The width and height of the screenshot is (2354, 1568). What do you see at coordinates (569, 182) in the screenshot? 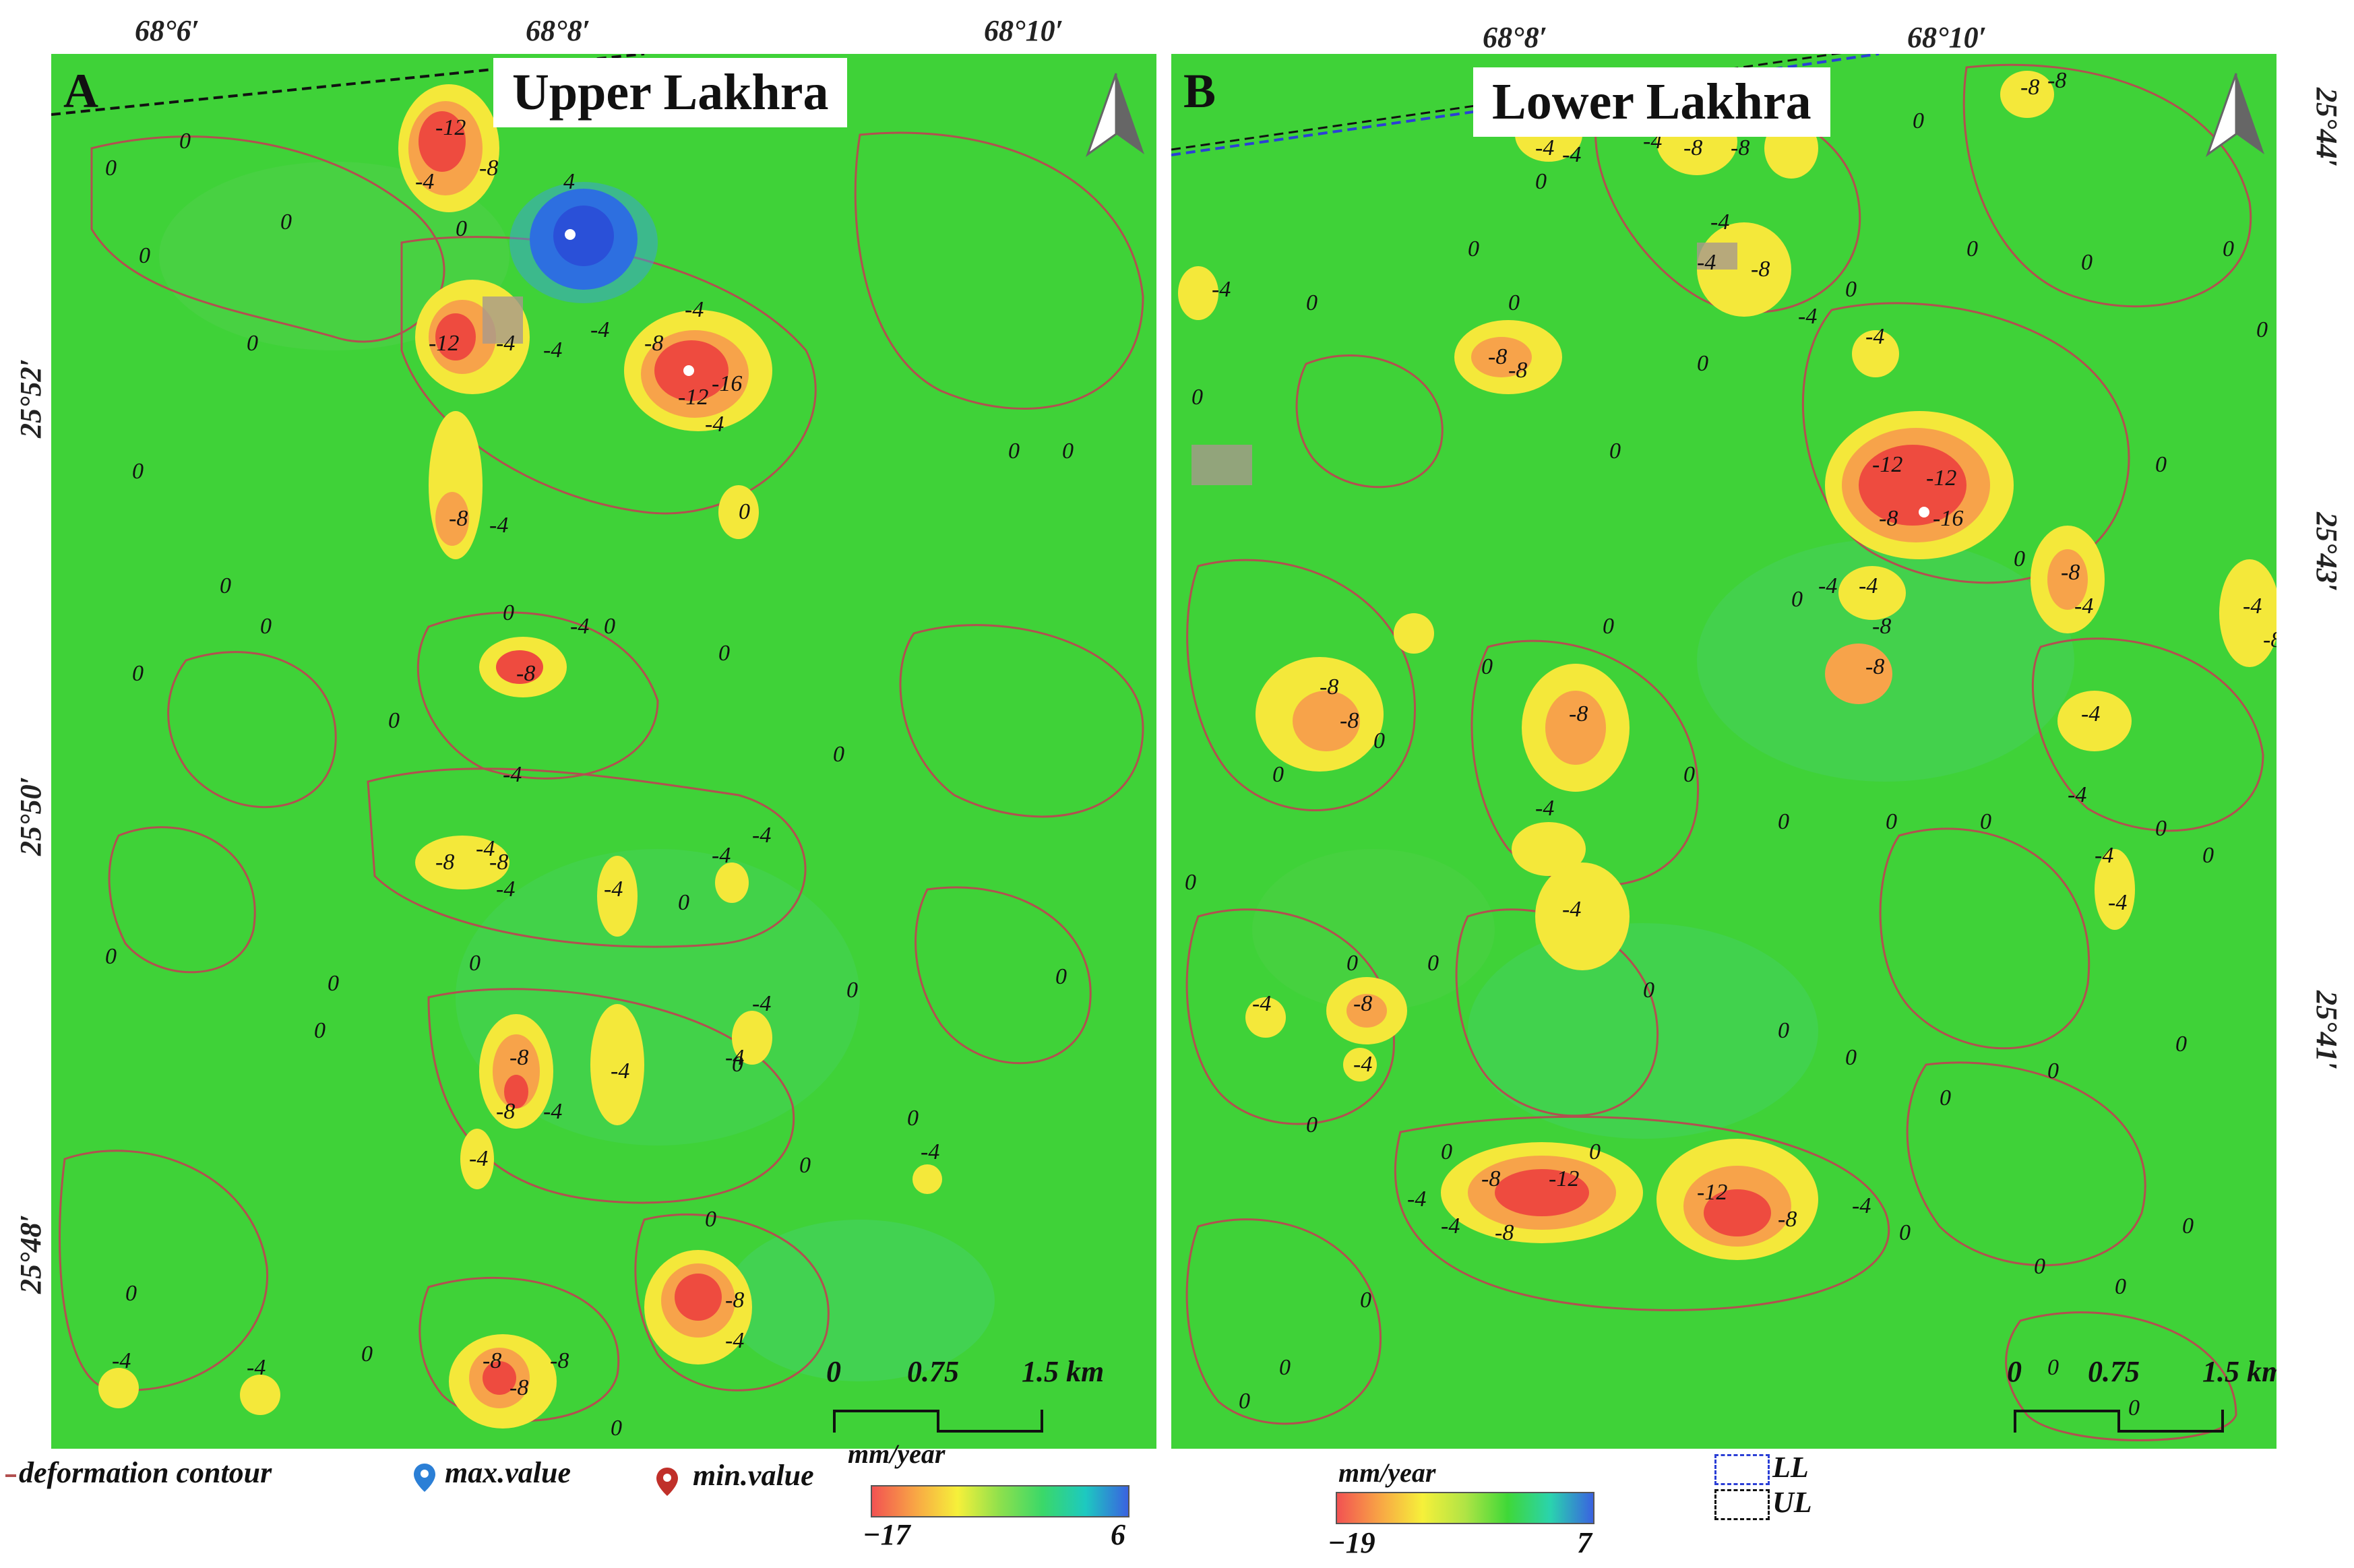
I see `svg-text: 4` at bounding box center [569, 182].